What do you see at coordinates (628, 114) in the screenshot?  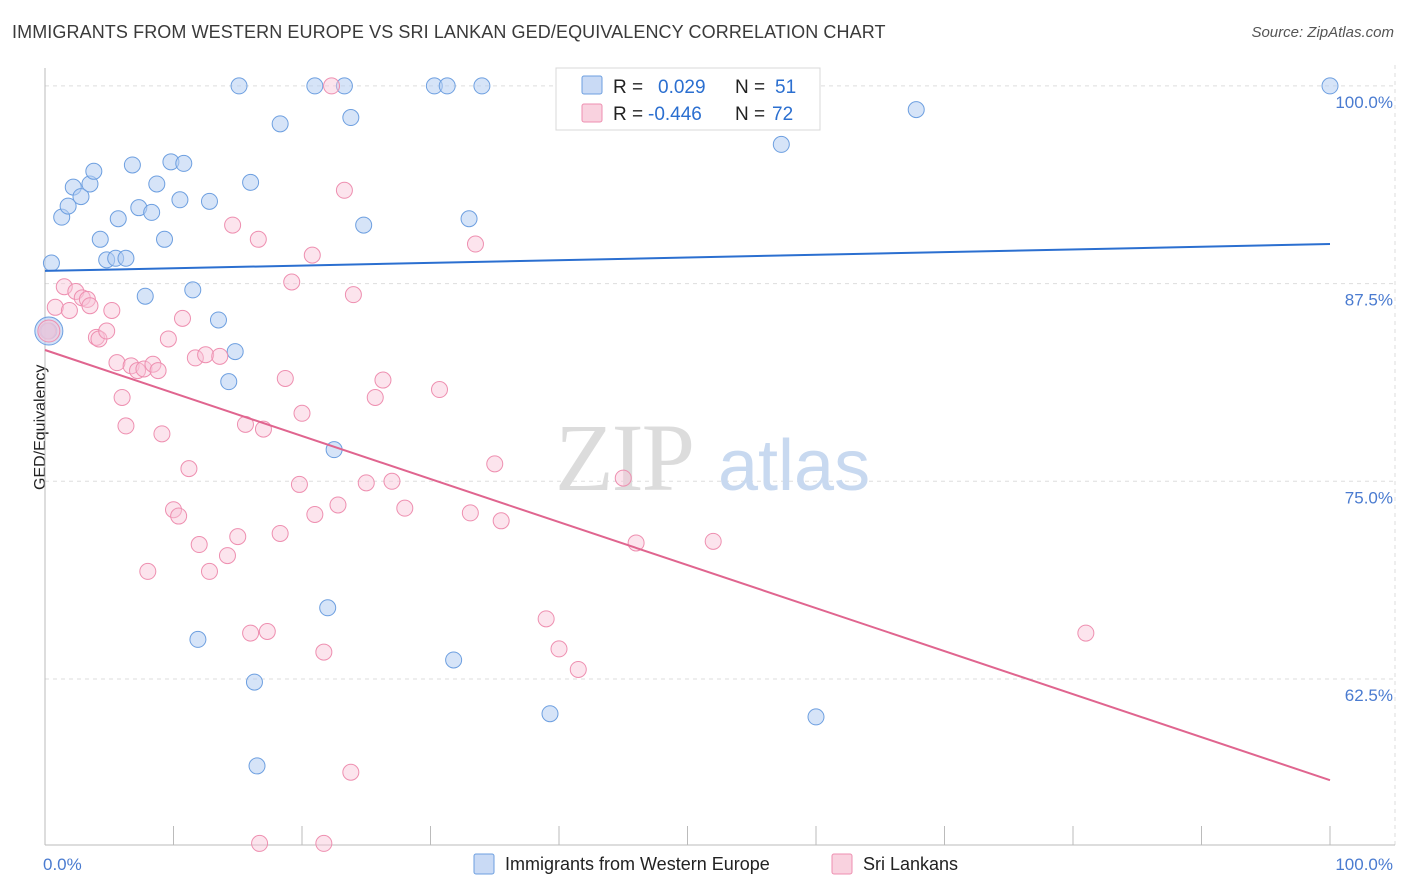 I see `stats-r-label-2: R =` at bounding box center [628, 114].